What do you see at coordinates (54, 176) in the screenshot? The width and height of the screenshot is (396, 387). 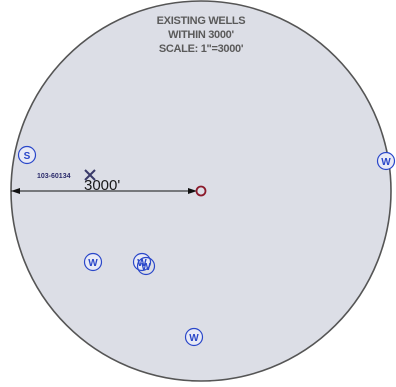 I see `subject-well-label: 103-60134` at bounding box center [54, 176].